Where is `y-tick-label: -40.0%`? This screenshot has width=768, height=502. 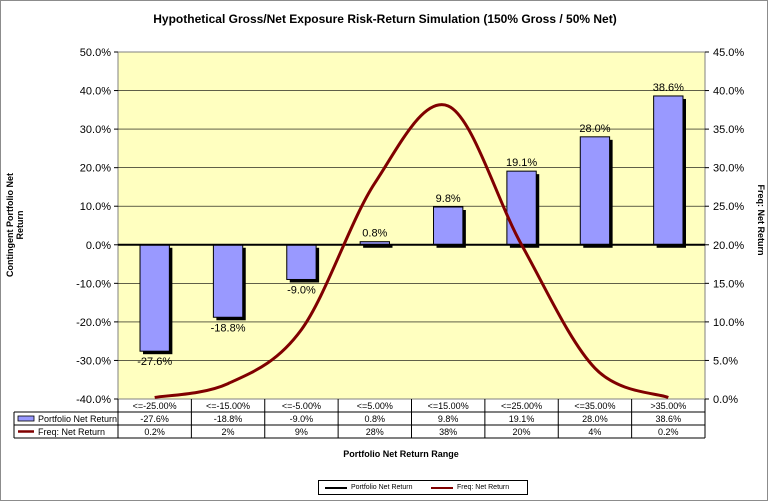
y-tick-label: -40.0% is located at coordinates (93, 400).